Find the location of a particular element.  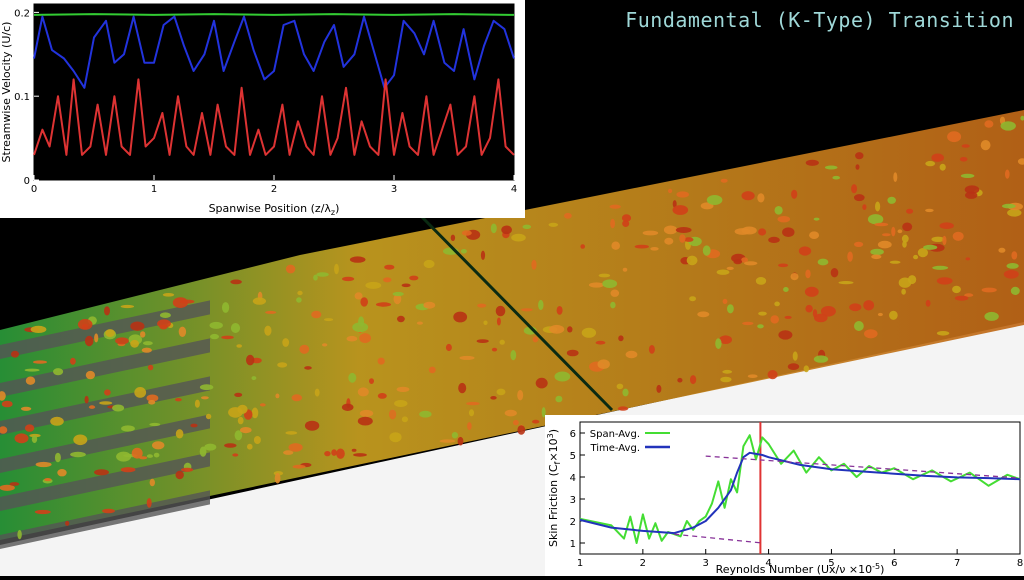

y-axis-label: Skin Friction (Cf×103) is located at coordinates (554, 488).